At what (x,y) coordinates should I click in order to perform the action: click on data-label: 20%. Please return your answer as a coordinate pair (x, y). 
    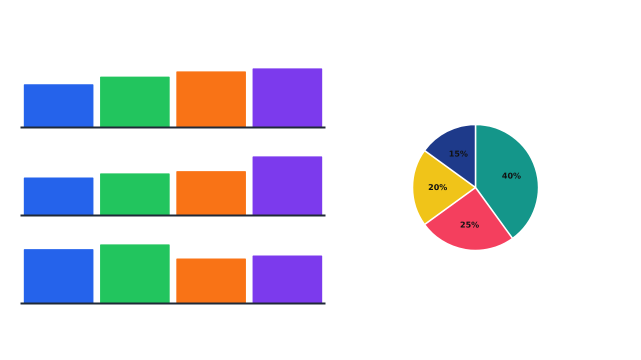
    Looking at the image, I should click on (438, 187).